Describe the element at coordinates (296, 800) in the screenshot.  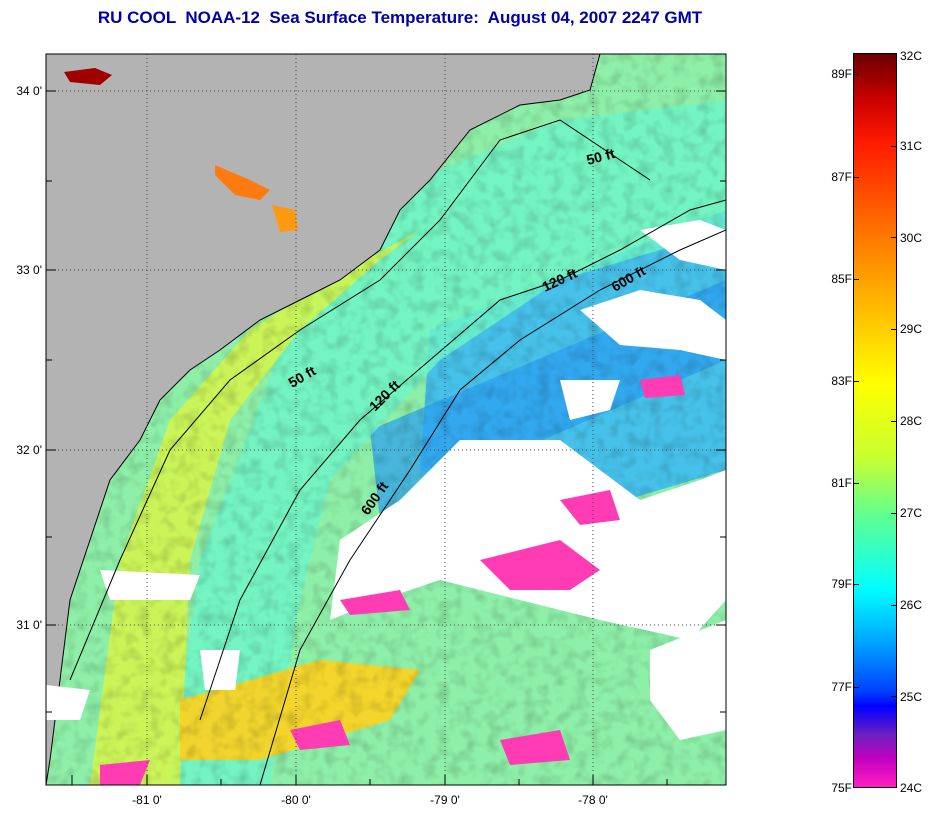
I see `lon-label-80: -80 0'` at that location.